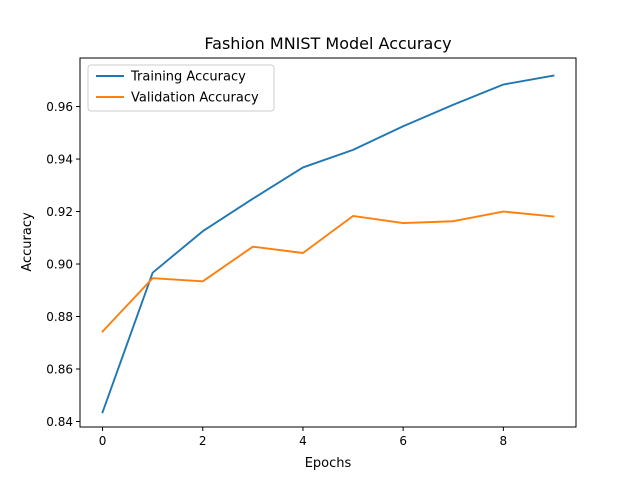  Describe the element at coordinates (303, 441) in the screenshot. I see `x-tick-label: 4` at that location.